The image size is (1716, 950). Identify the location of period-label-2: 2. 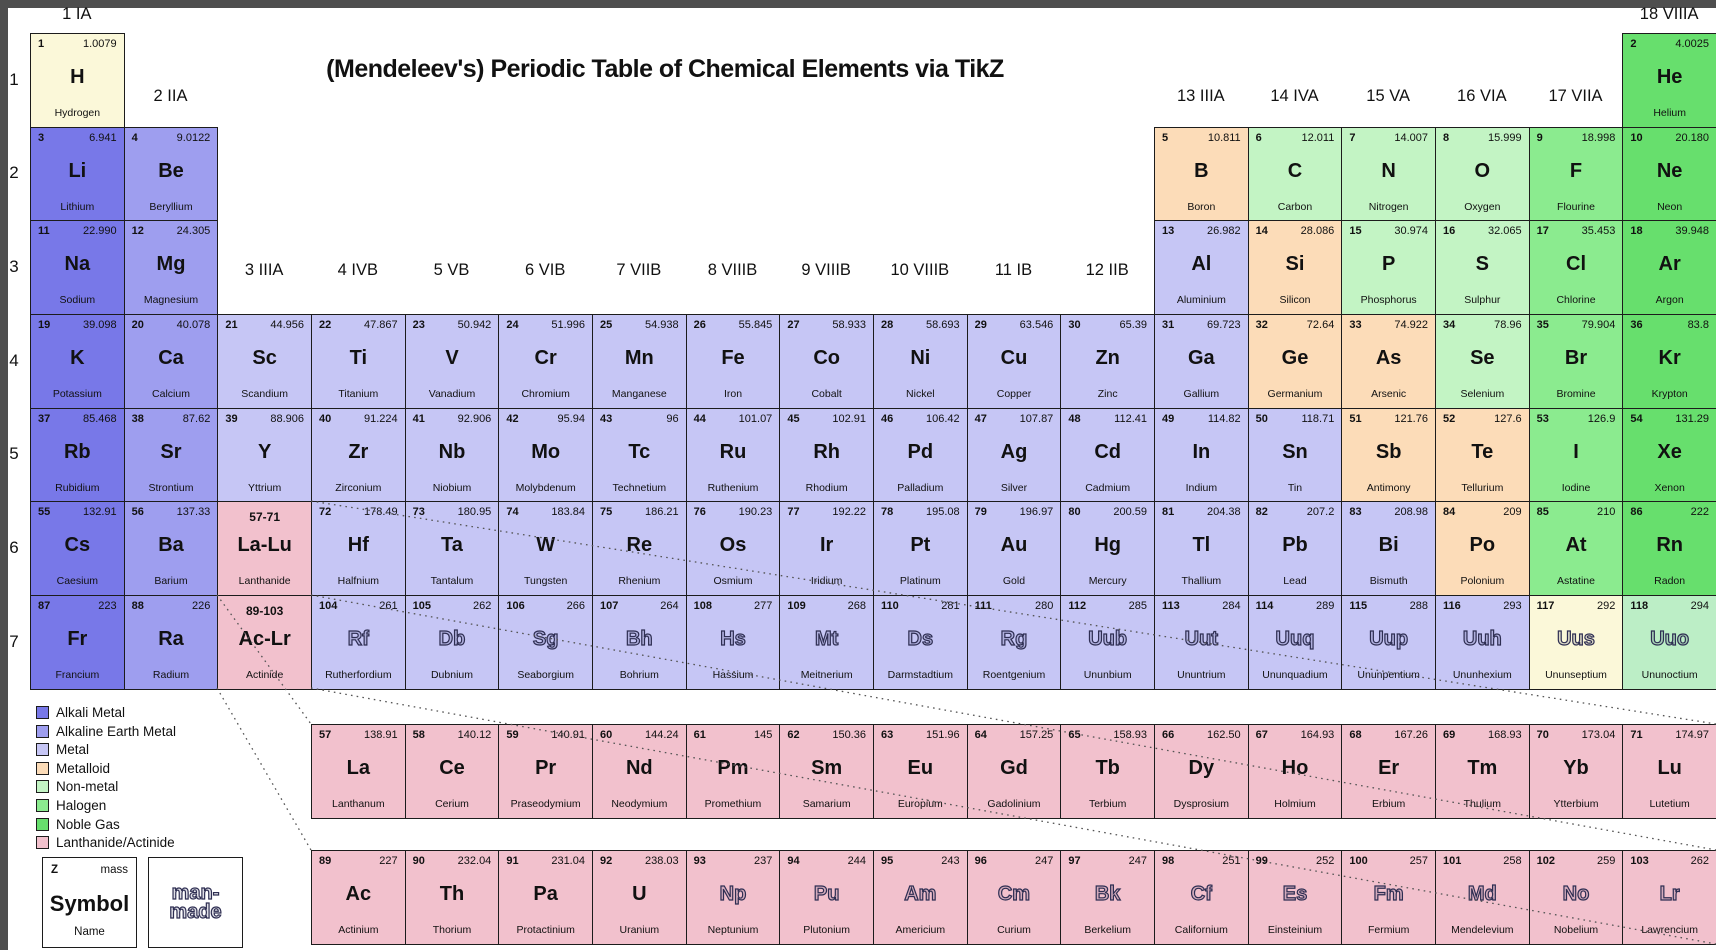
(14, 173).